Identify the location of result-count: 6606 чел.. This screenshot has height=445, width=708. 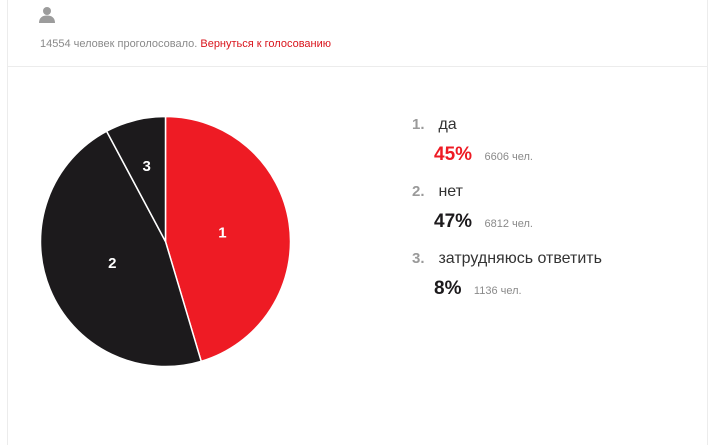
(508, 157).